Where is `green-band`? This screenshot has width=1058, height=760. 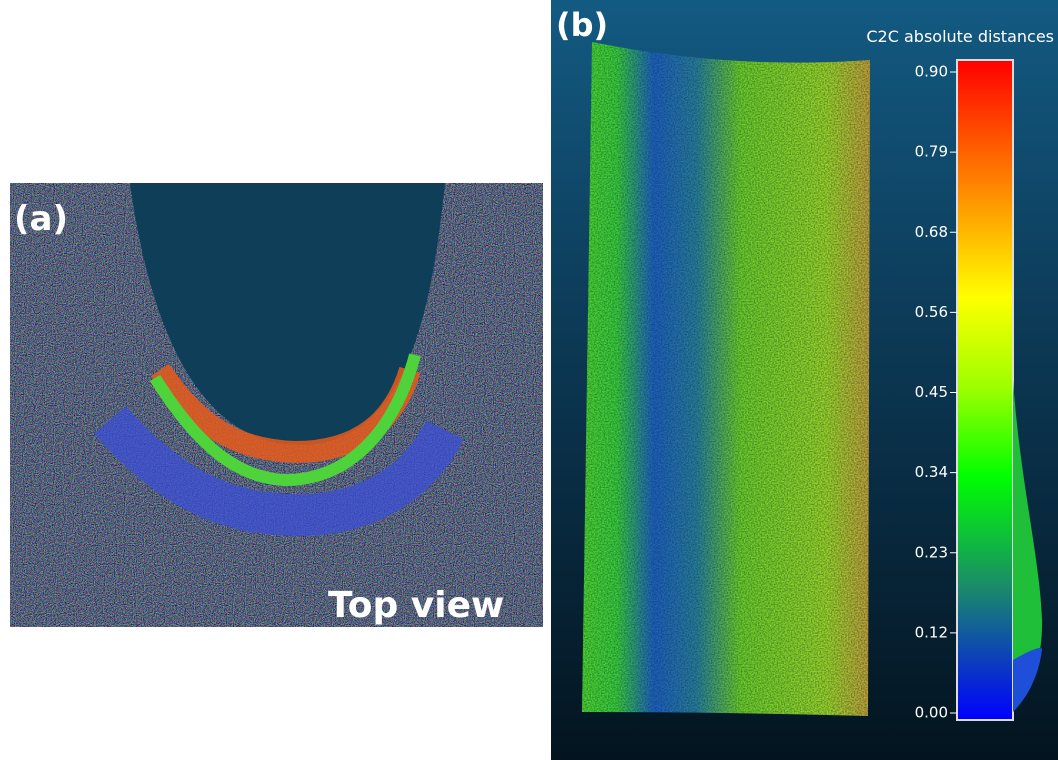 green-band is located at coordinates (285, 420).